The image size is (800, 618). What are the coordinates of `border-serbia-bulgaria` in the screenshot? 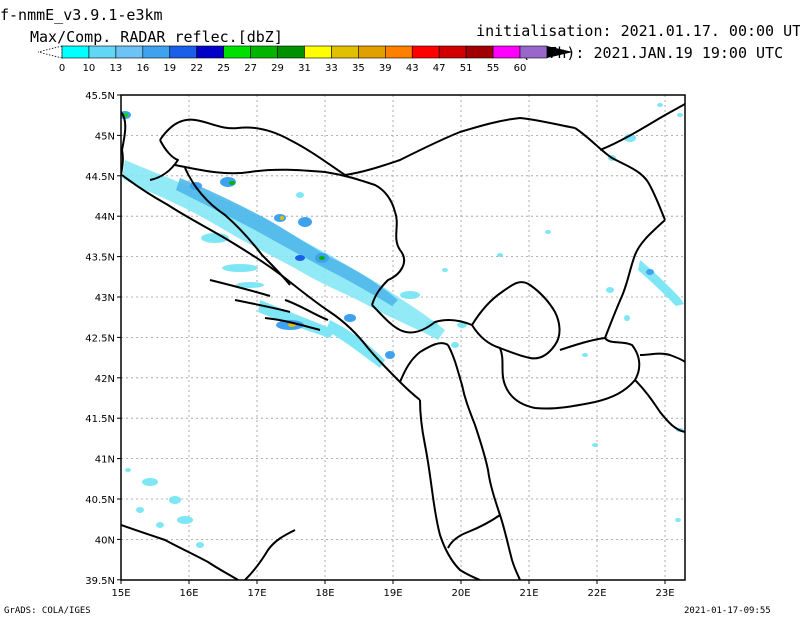 It's located at (635, 279).